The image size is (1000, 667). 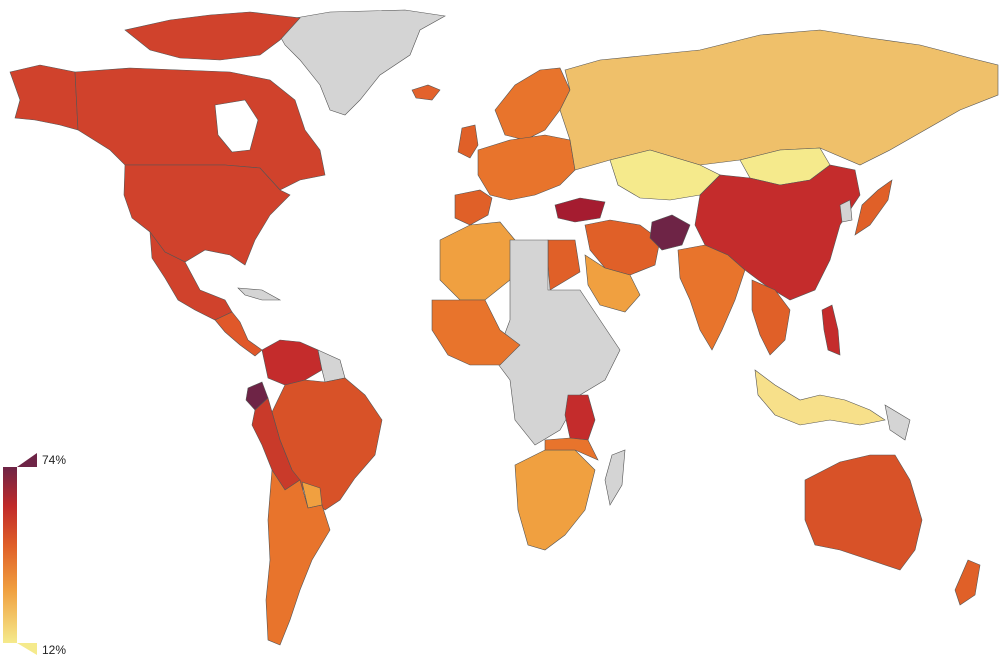 What do you see at coordinates (298, 557) in the screenshot?
I see `region-argentina-chile` at bounding box center [298, 557].